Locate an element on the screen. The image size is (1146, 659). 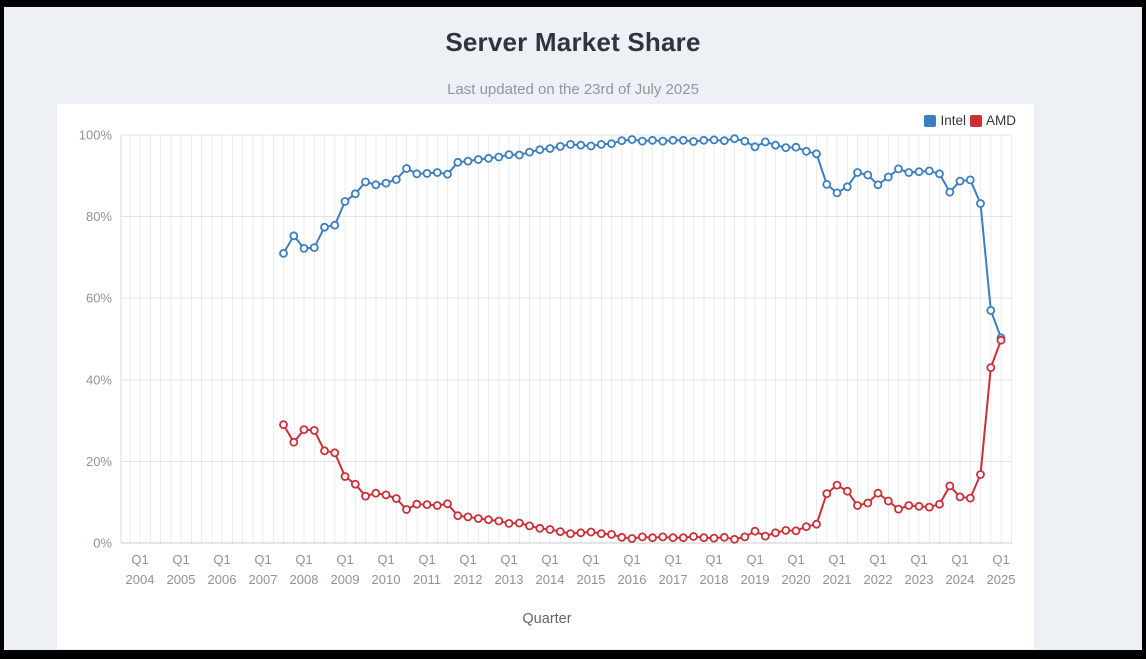
intel-legend-swatch-icon is located at coordinates (930, 120).